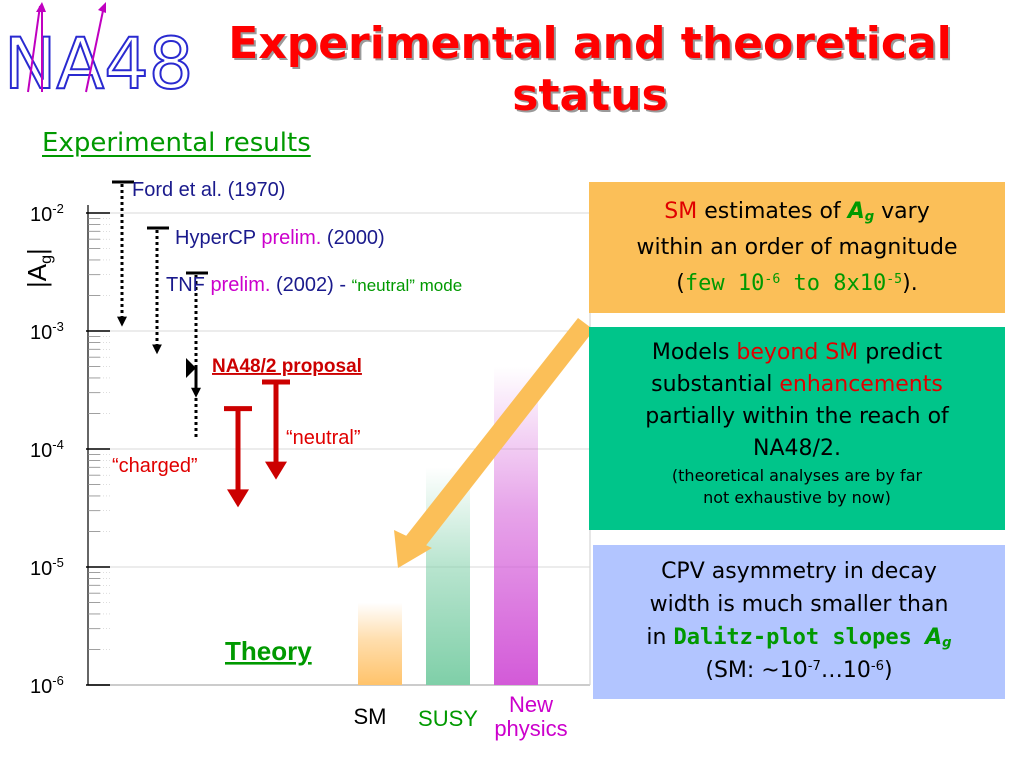 The width and height of the screenshot is (1024, 768). What do you see at coordinates (268, 651) in the screenshot?
I see `theory-label: Theory` at bounding box center [268, 651].